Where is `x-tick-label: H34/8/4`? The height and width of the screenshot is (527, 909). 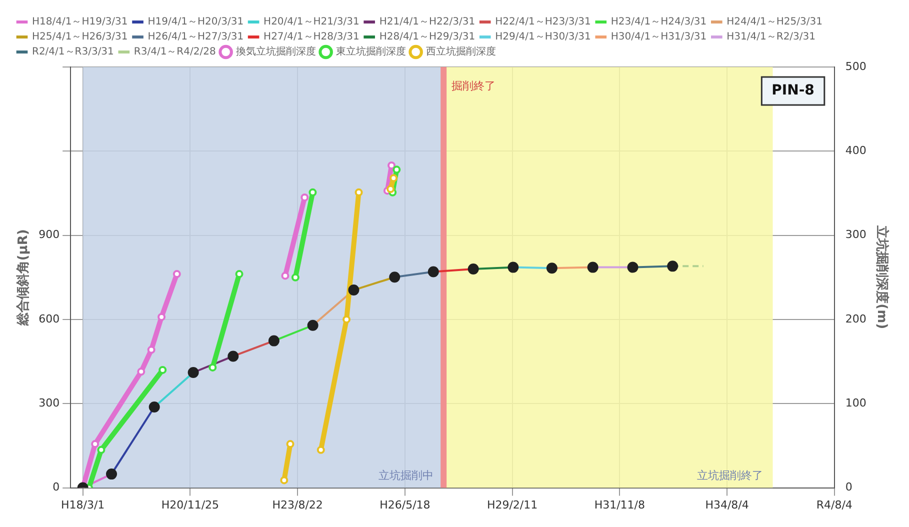
x-tick-label: H34/8/4 is located at coordinates (727, 505).